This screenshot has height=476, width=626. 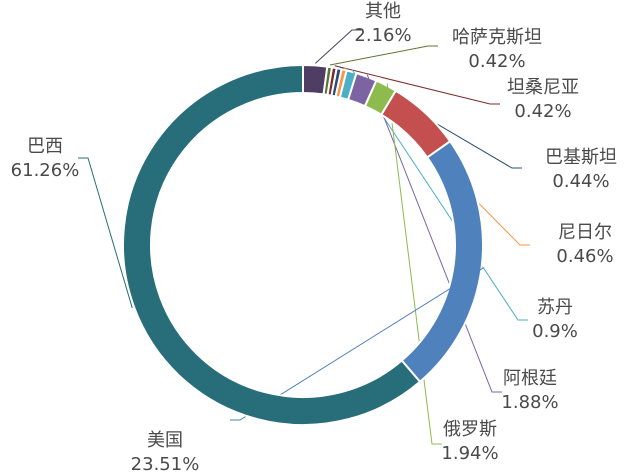 I want to click on slice-label: 苏丹, so click(x=555, y=307).